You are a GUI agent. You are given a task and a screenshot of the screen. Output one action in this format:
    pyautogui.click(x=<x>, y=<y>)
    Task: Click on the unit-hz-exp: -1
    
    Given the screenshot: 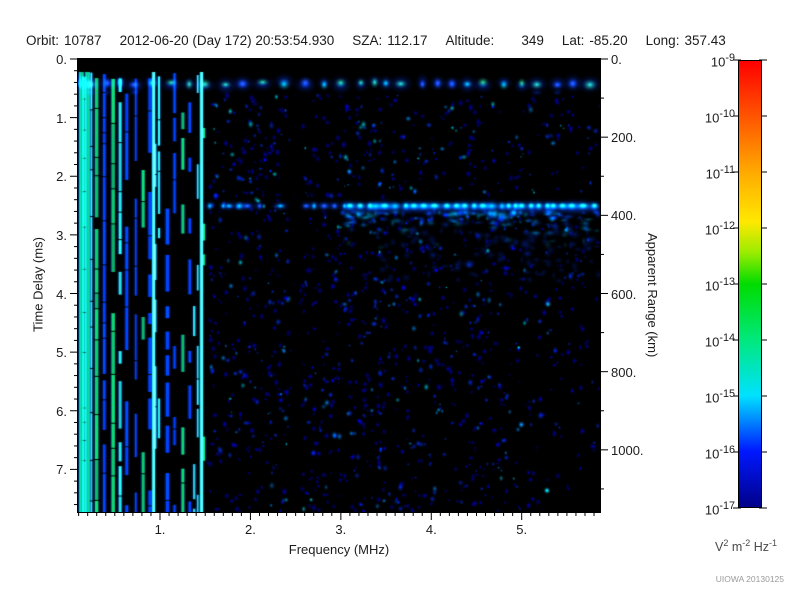 What is the action you would take?
    pyautogui.click(x=773, y=543)
    